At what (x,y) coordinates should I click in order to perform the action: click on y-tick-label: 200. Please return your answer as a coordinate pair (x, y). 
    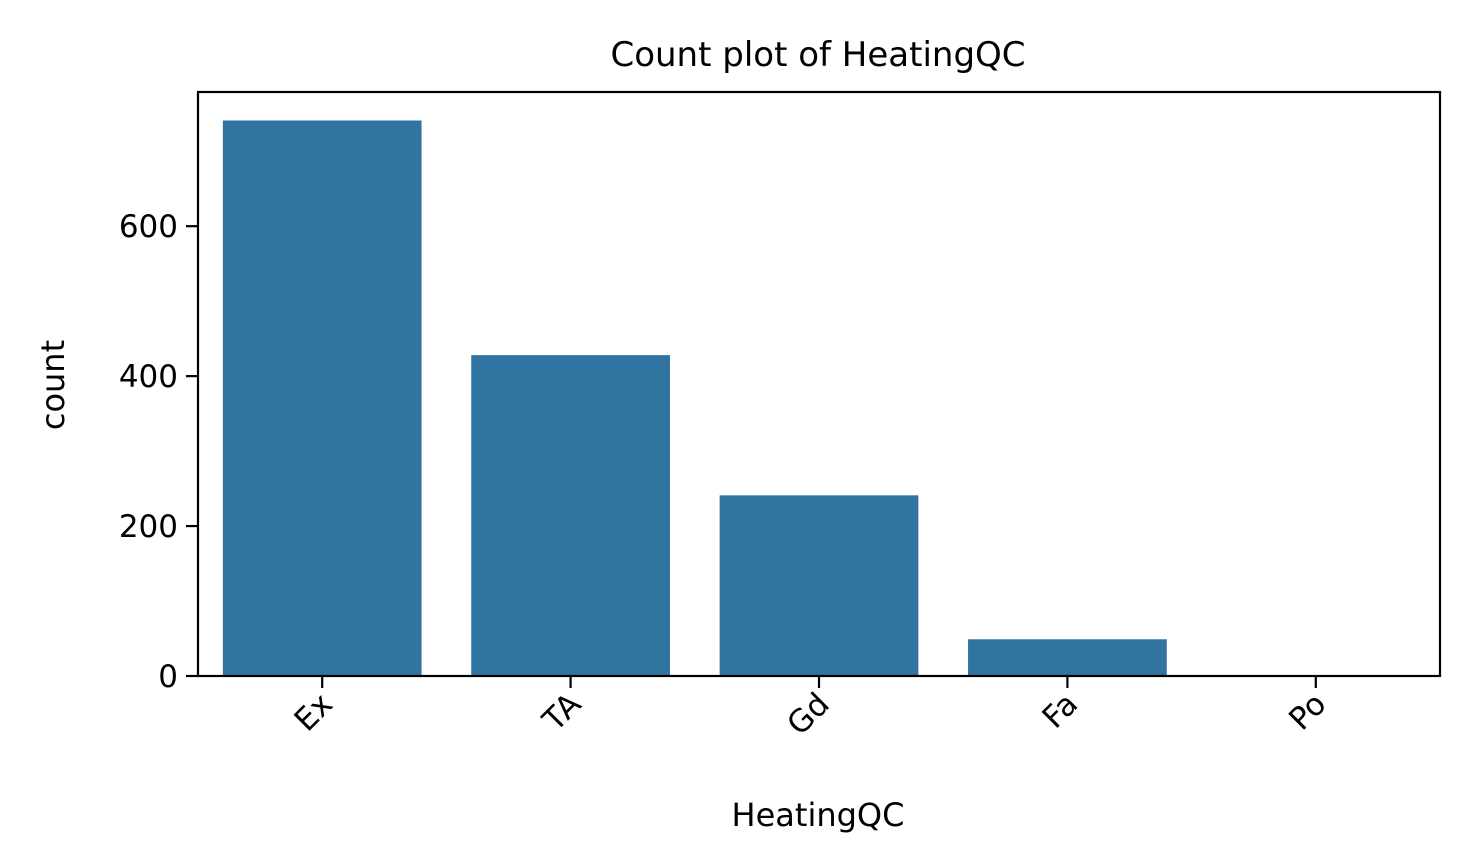
    Looking at the image, I should click on (148, 527).